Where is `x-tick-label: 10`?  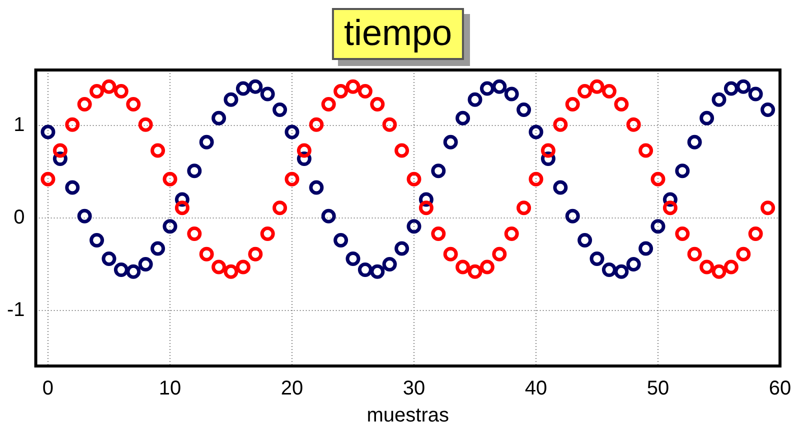 x-tick-label: 10 is located at coordinates (170, 389).